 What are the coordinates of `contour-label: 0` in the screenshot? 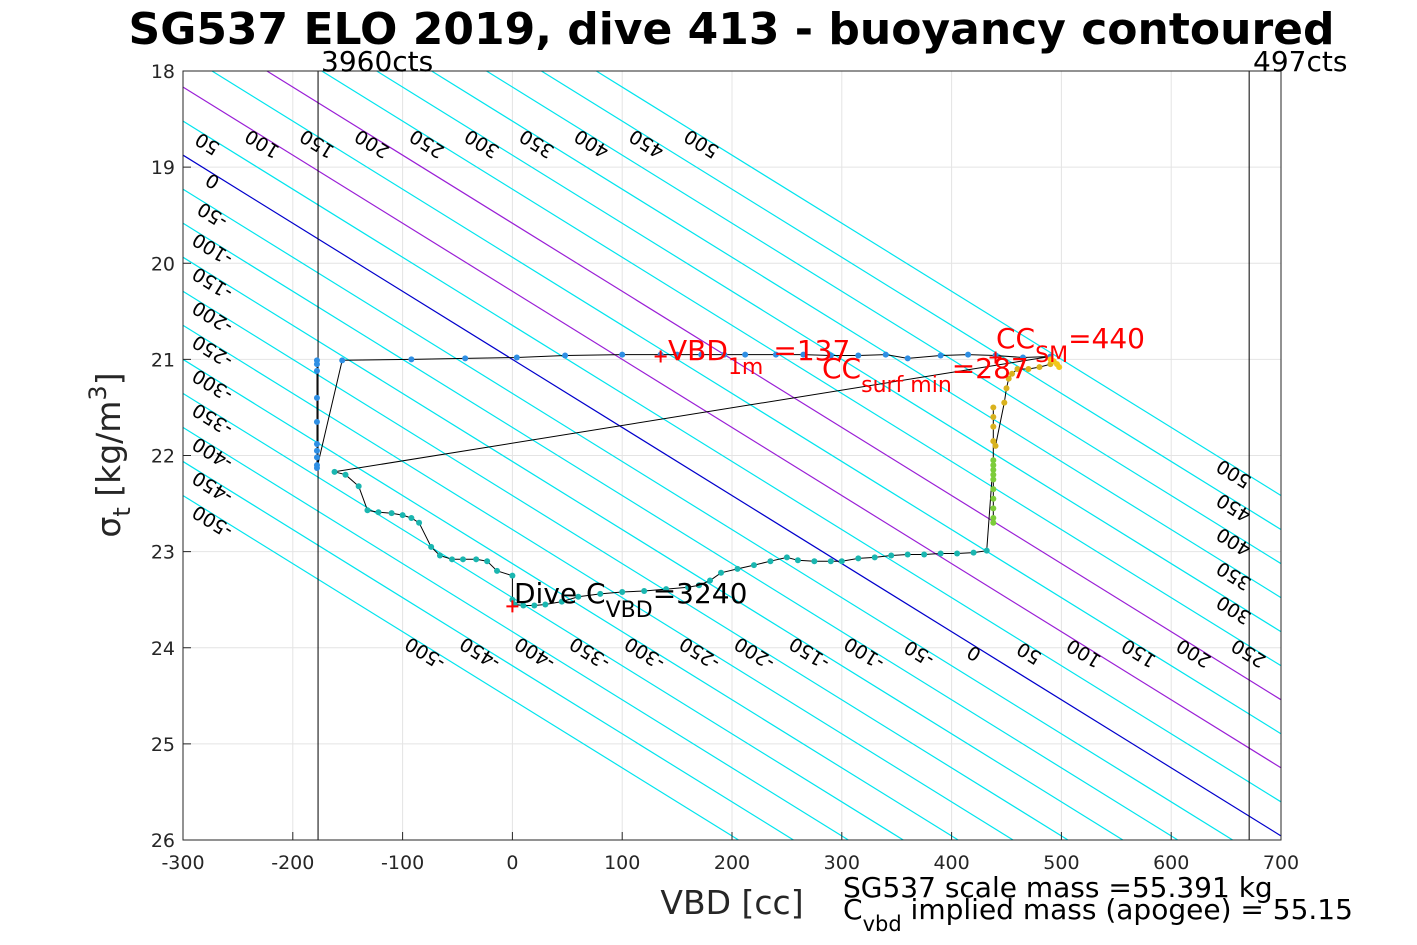 It's located at (974, 652).